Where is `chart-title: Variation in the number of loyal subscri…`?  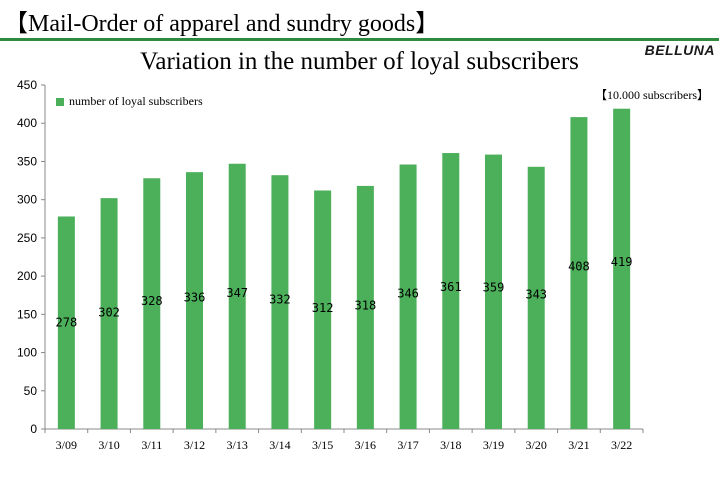 chart-title: Variation in the number of loyal subscri… is located at coordinates (359, 61).